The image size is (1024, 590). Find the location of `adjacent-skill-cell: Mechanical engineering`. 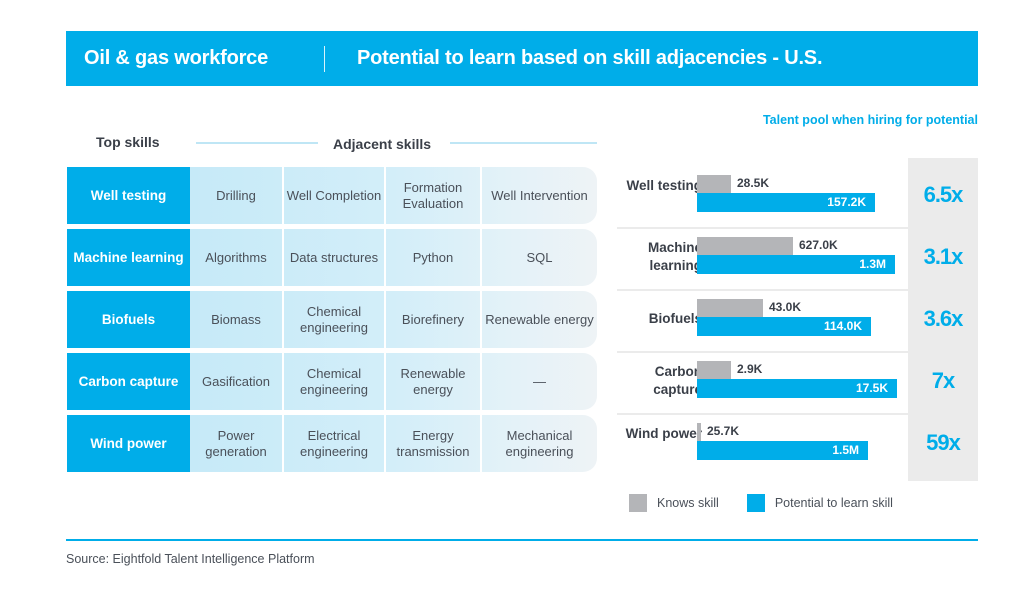

adjacent-skill-cell: Mechanical engineering is located at coordinates (538, 443).